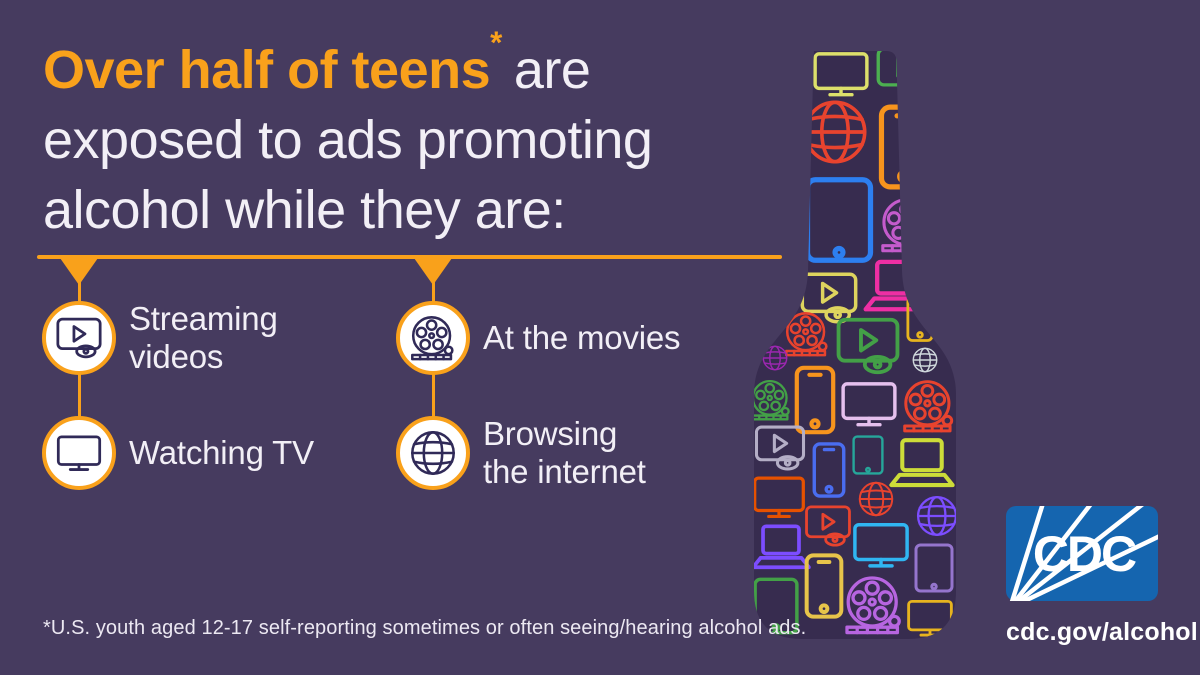  Describe the element at coordinates (221, 452) in the screenshot. I see `list-item-label: Watching TV` at that location.